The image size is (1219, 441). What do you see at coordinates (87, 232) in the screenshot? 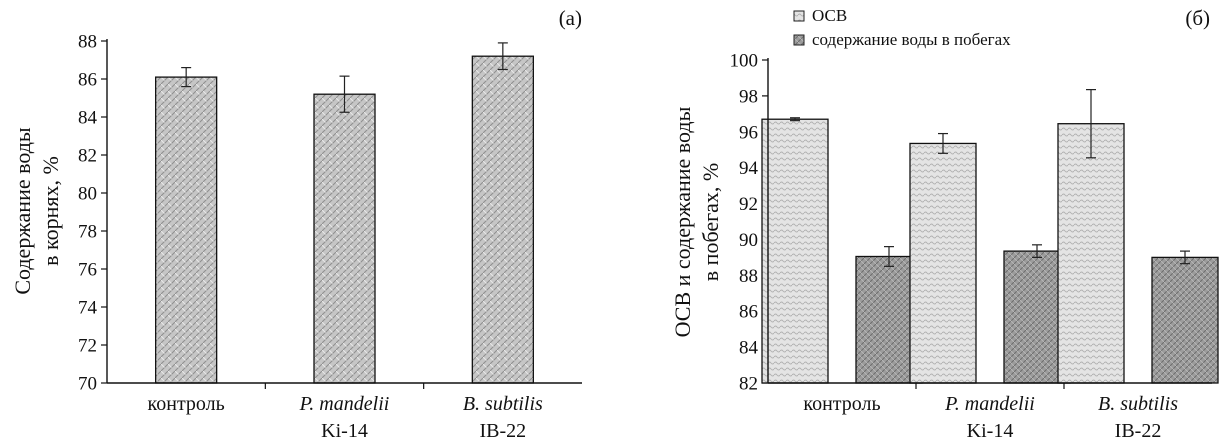
I see `y-tick-label: 78` at bounding box center [87, 232].